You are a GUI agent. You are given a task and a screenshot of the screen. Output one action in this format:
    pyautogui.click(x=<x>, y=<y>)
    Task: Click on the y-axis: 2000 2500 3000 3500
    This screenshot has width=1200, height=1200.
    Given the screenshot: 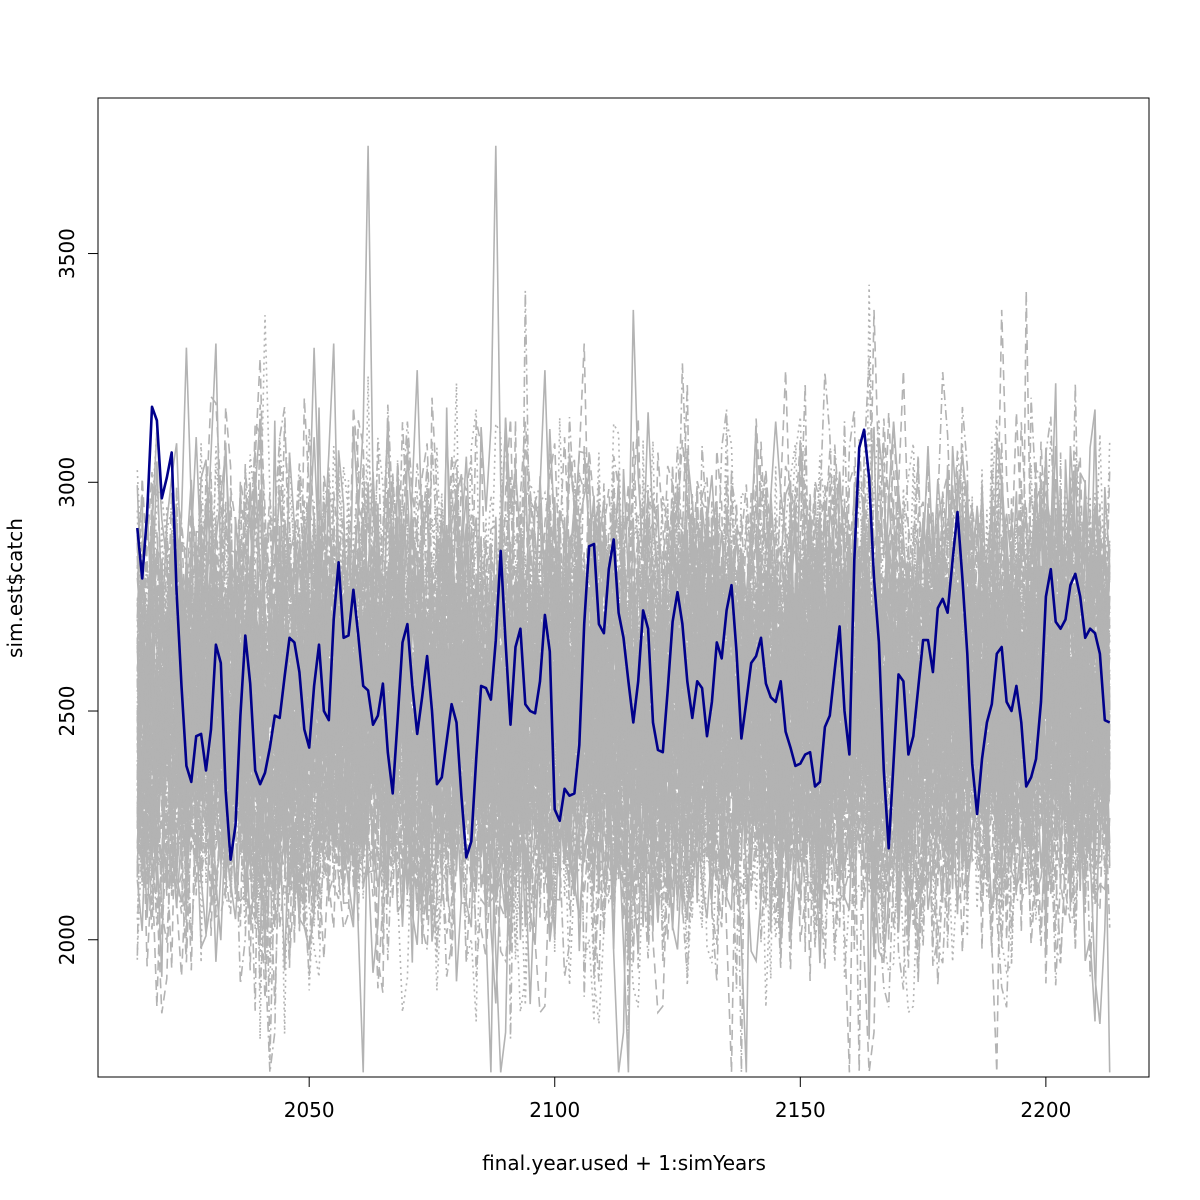 What is the action you would take?
    pyautogui.click(x=77, y=596)
    